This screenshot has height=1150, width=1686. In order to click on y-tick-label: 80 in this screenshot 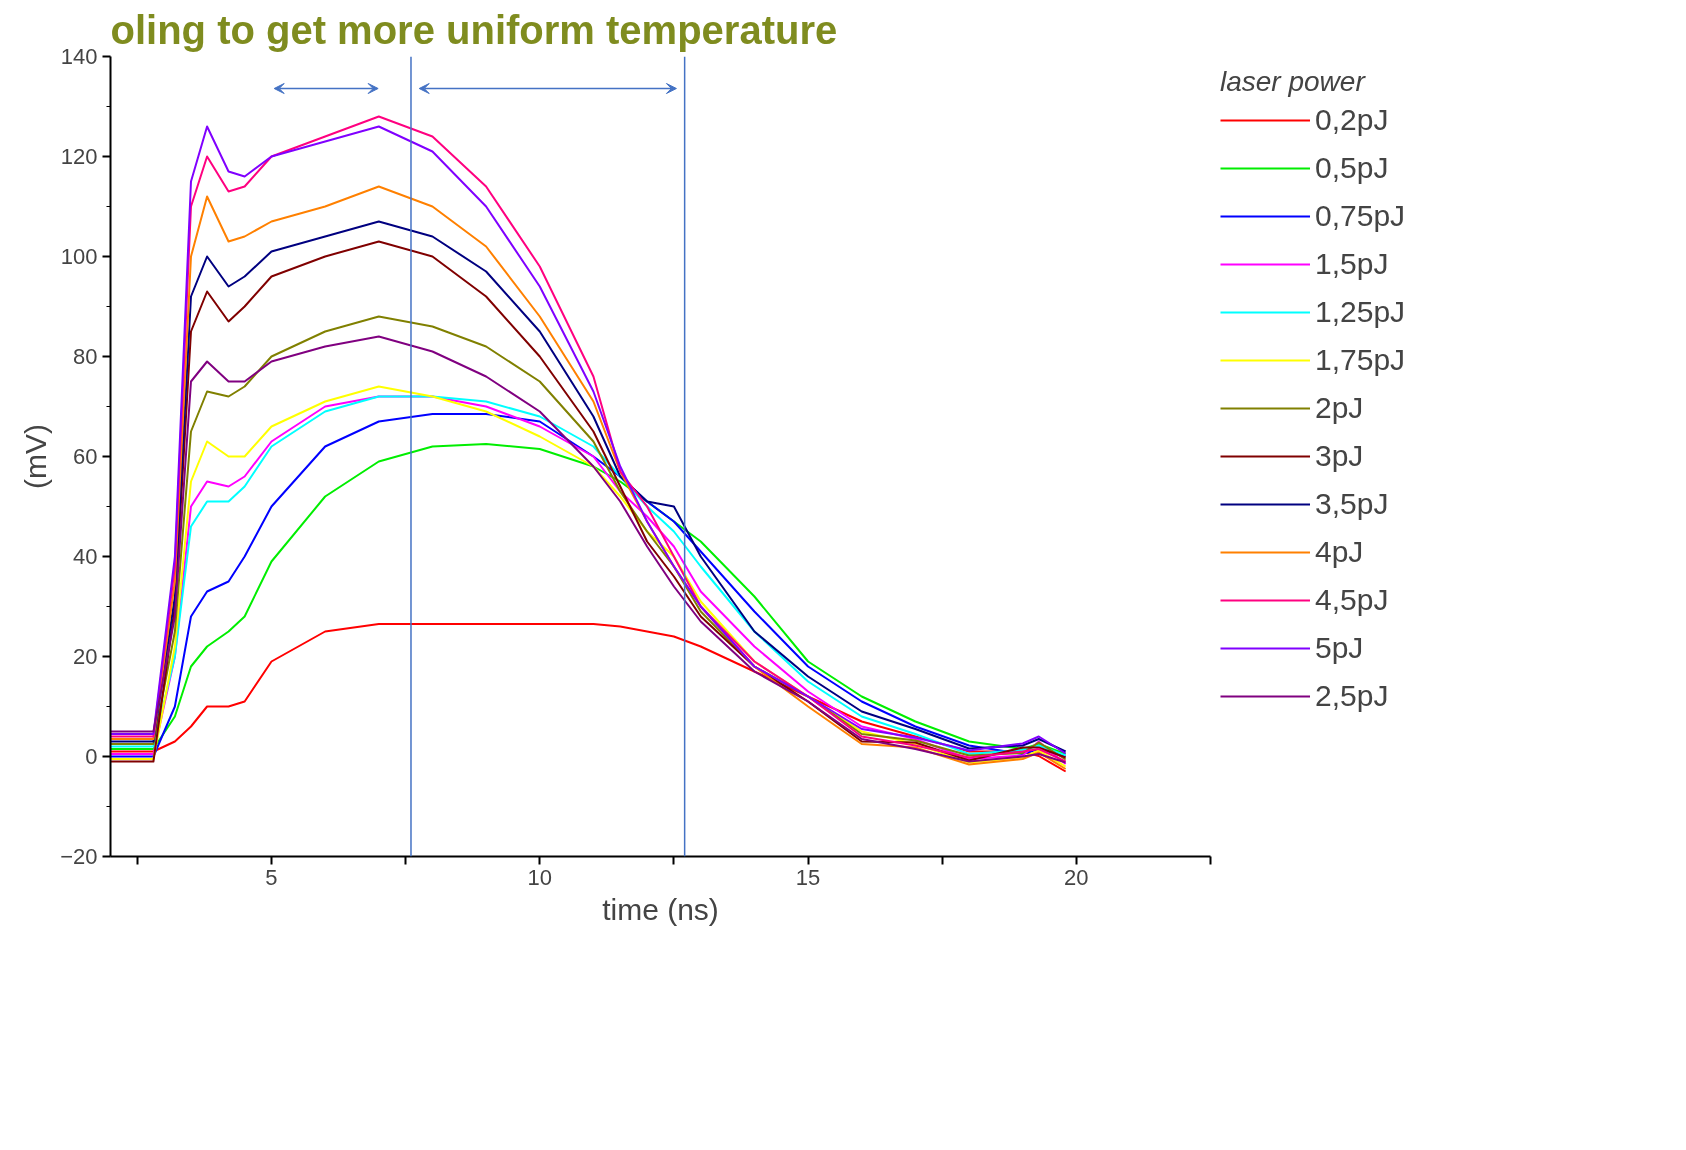, I will do `click(85, 356)`.